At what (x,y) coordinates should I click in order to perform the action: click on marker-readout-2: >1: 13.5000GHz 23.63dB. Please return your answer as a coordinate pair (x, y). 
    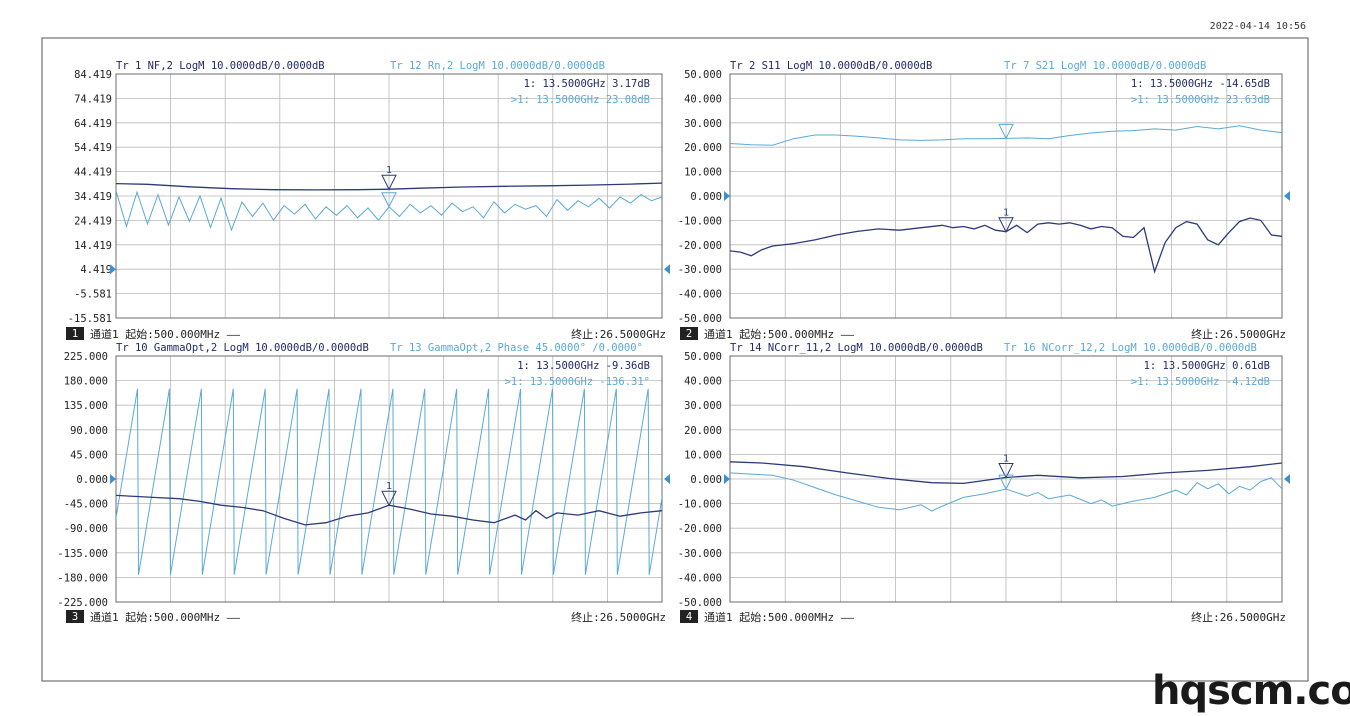
    Looking at the image, I should click on (1200, 100).